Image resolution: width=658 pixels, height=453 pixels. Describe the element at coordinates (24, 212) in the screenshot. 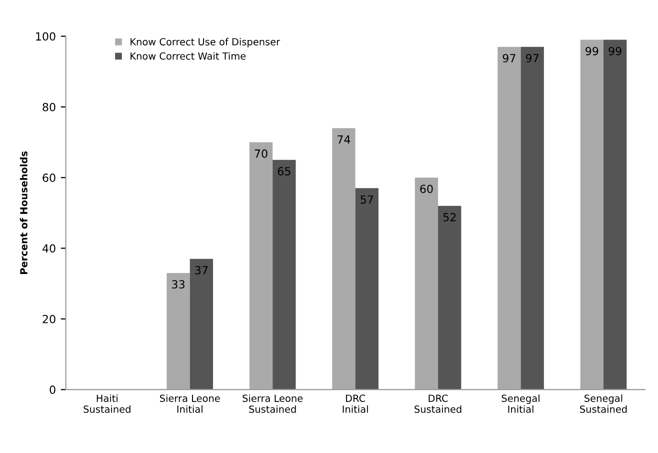

I see `y-axis-title: Percent of Households` at that location.